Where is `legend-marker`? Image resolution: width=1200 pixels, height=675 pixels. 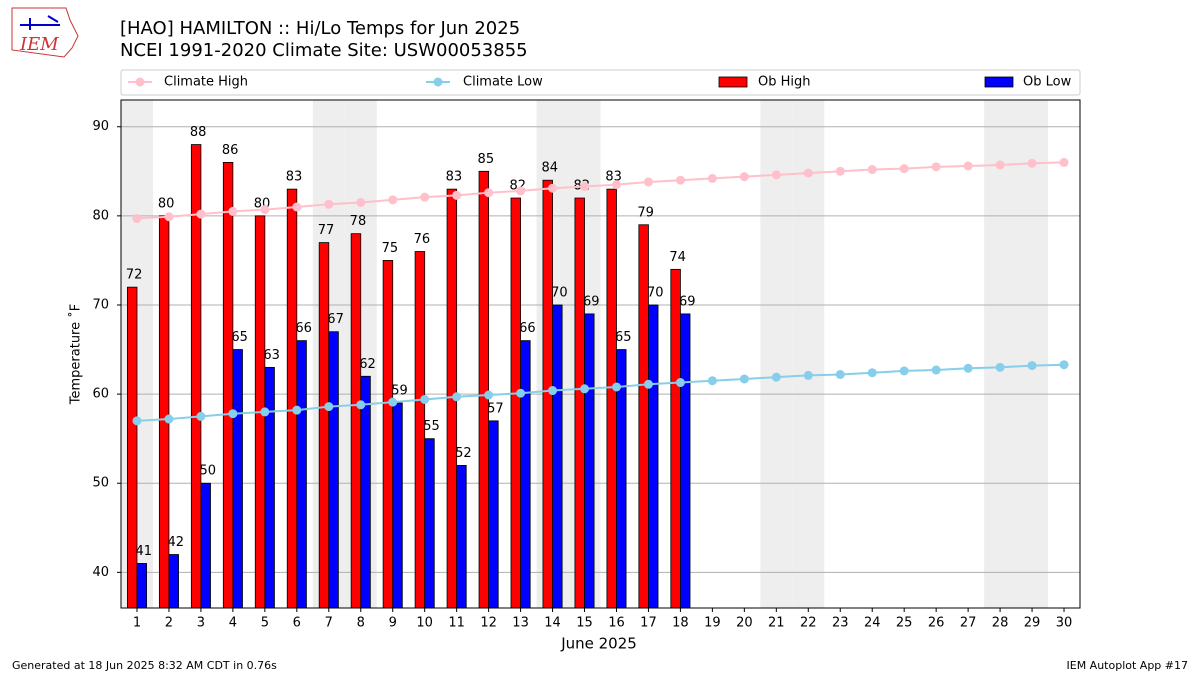
legend-marker is located at coordinates (140, 82).